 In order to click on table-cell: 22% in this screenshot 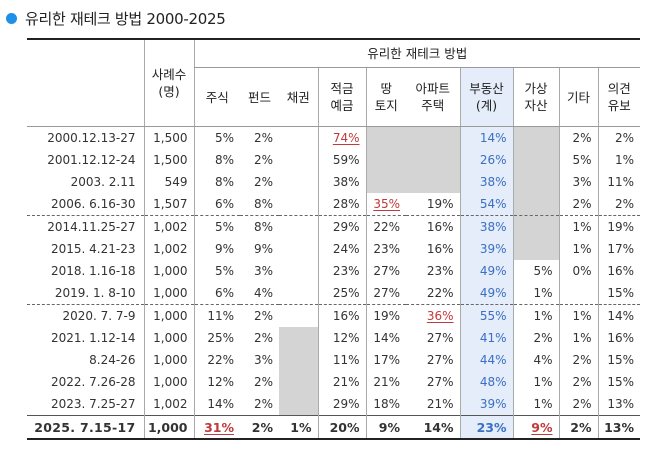, I will do `click(433, 293)`.